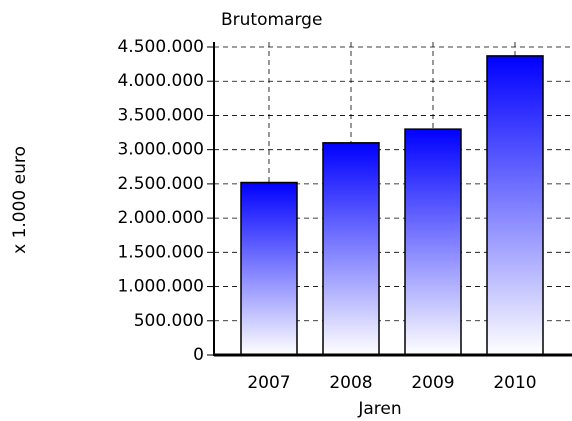  Describe the element at coordinates (198, 355) in the screenshot. I see `y-tick-label: 0` at that location.